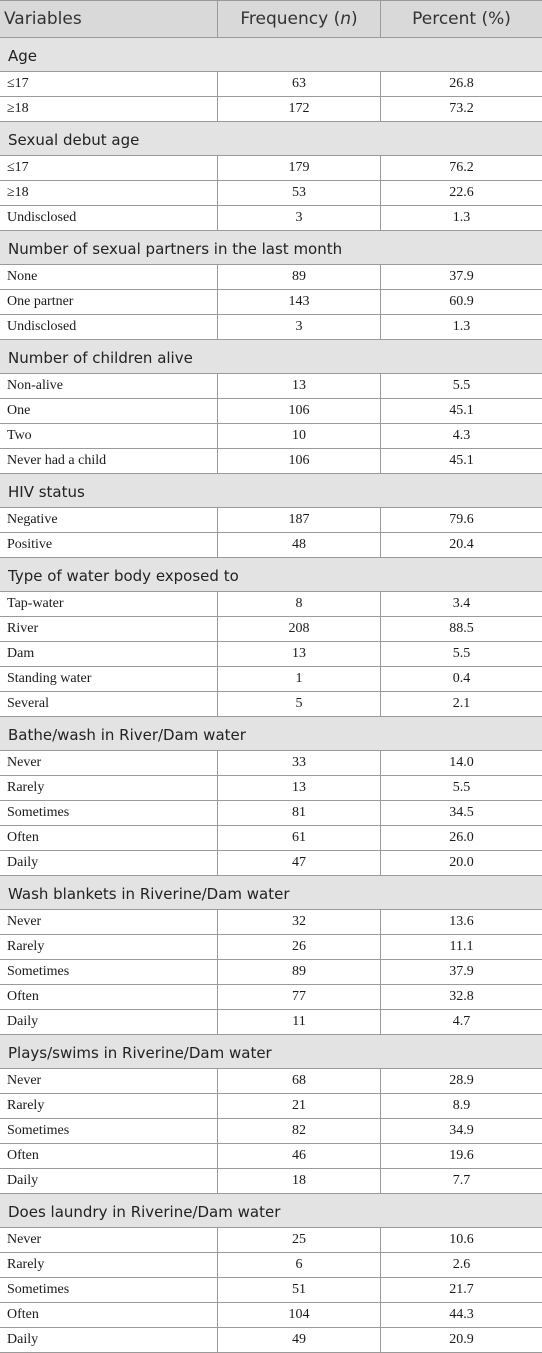  What do you see at coordinates (461, 1106) in the screenshot?
I see `percent-cell: 8.9` at bounding box center [461, 1106].